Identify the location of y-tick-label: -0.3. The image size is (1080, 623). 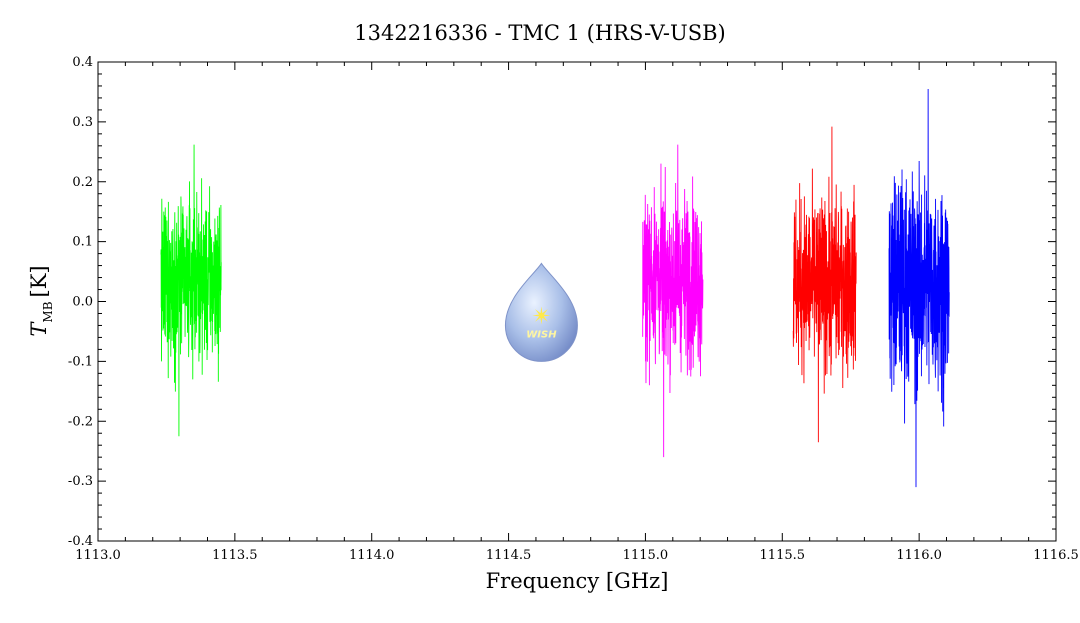
(80, 481).